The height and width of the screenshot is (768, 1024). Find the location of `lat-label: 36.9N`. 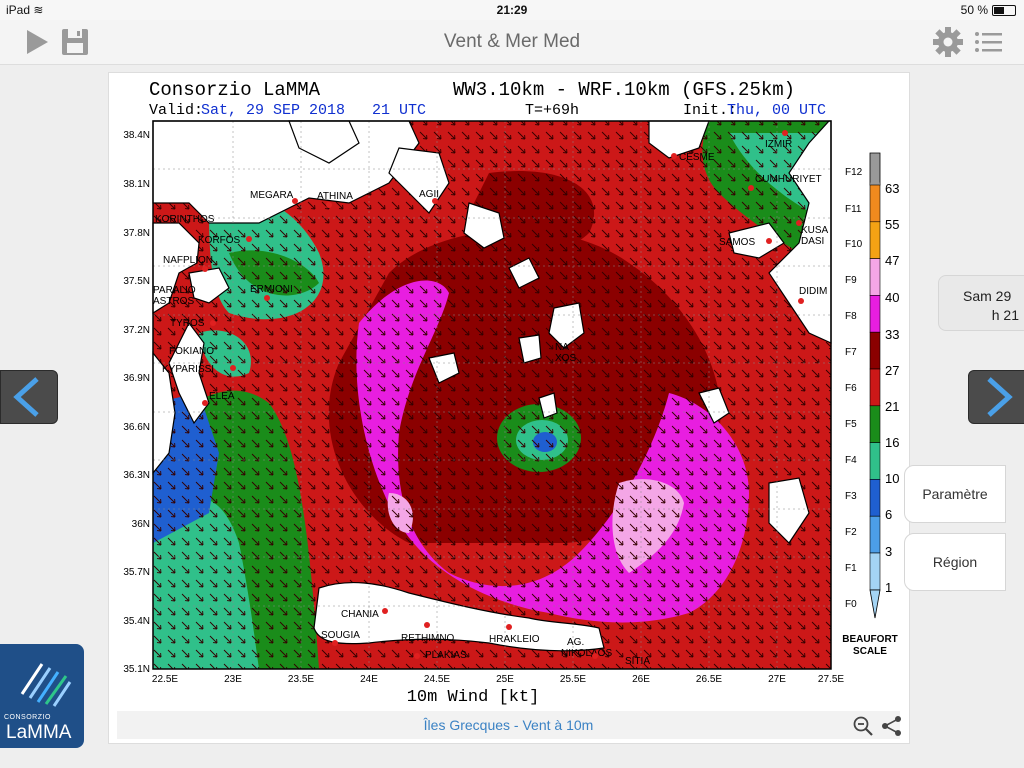

lat-label: 36.9N is located at coordinates (136, 378).